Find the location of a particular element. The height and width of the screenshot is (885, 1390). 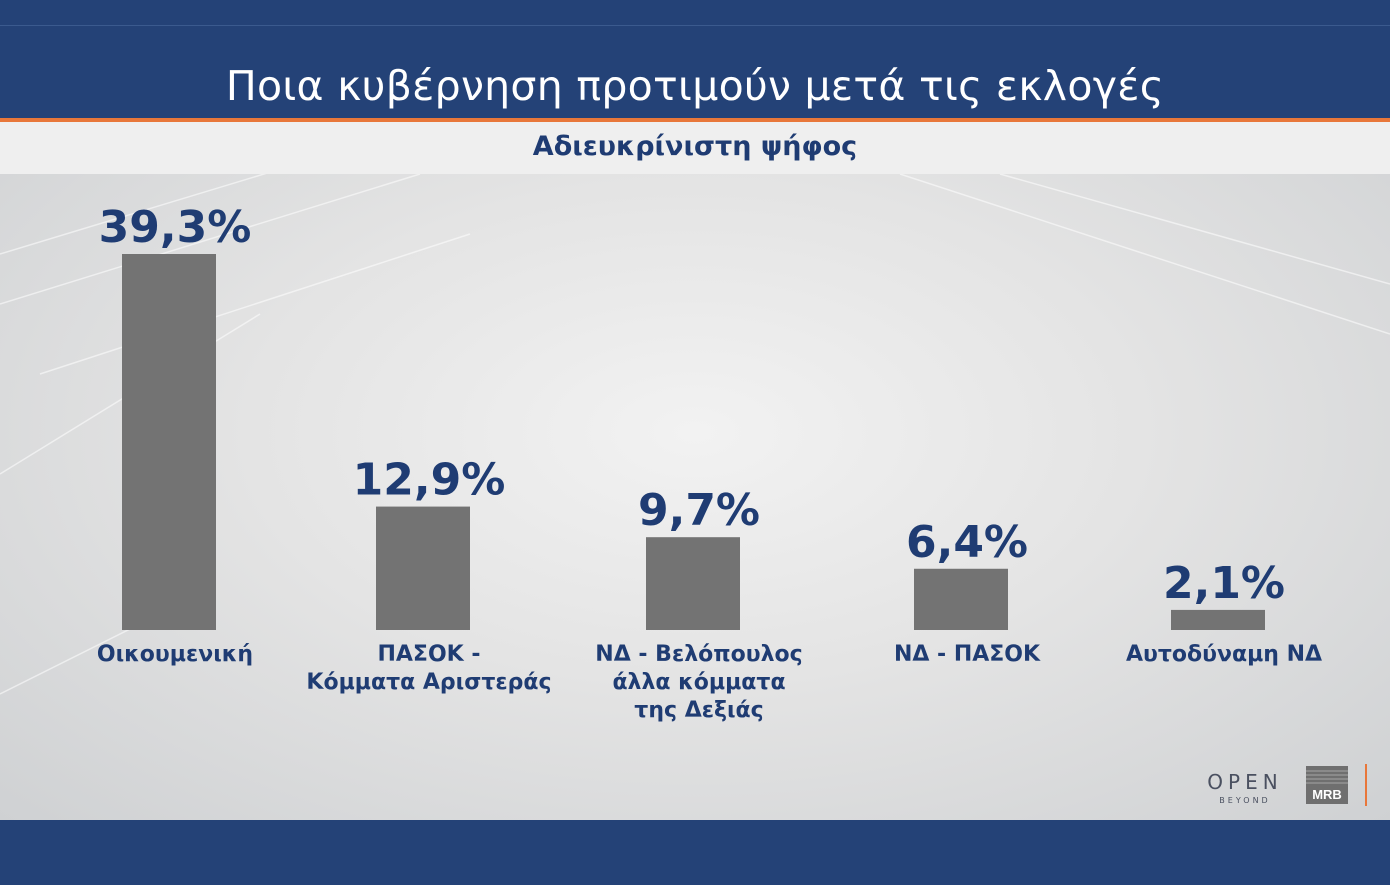

category-label-4: ΝΔ - ΠΑΣΟΚ is located at coordinates (967, 654).